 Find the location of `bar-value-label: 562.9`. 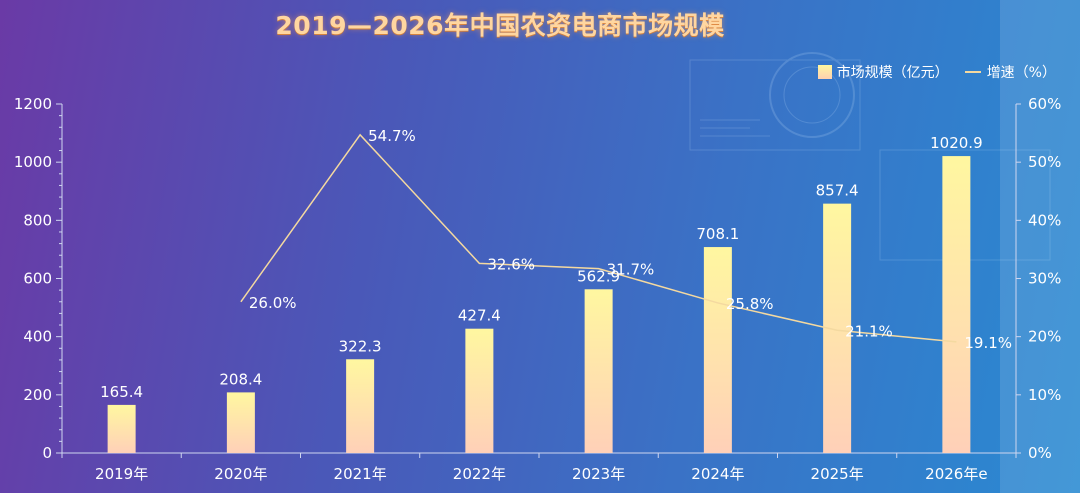

bar-value-label: 562.9 is located at coordinates (598, 276).